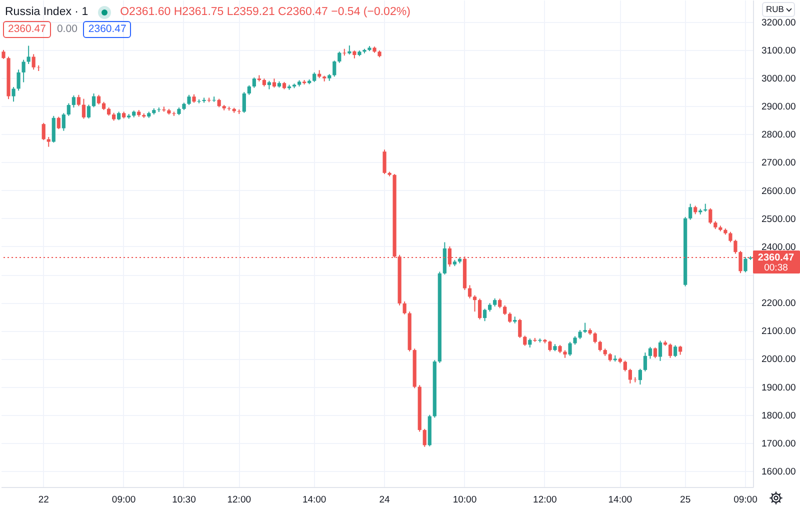 This screenshot has height=510, width=800. I want to click on y-tick-label: 1900.00, so click(779, 388).